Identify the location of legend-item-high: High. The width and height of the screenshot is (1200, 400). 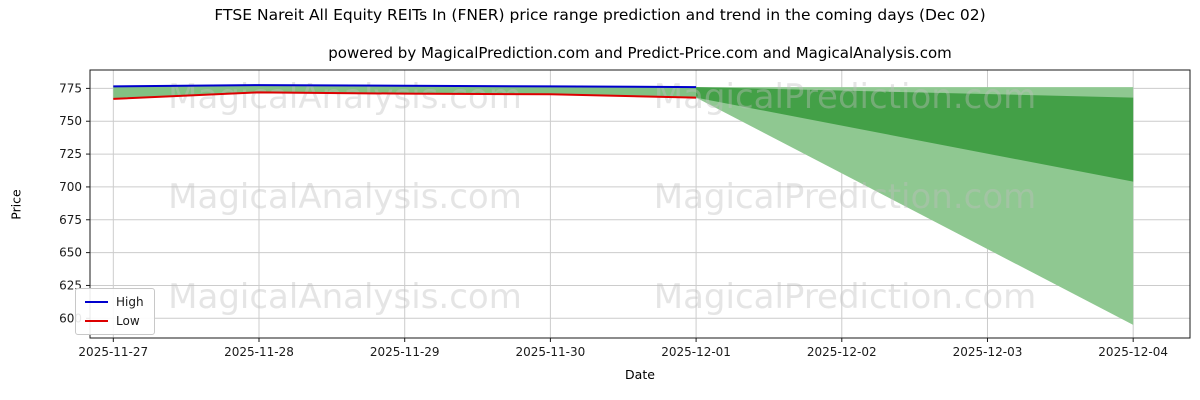
(114, 302).